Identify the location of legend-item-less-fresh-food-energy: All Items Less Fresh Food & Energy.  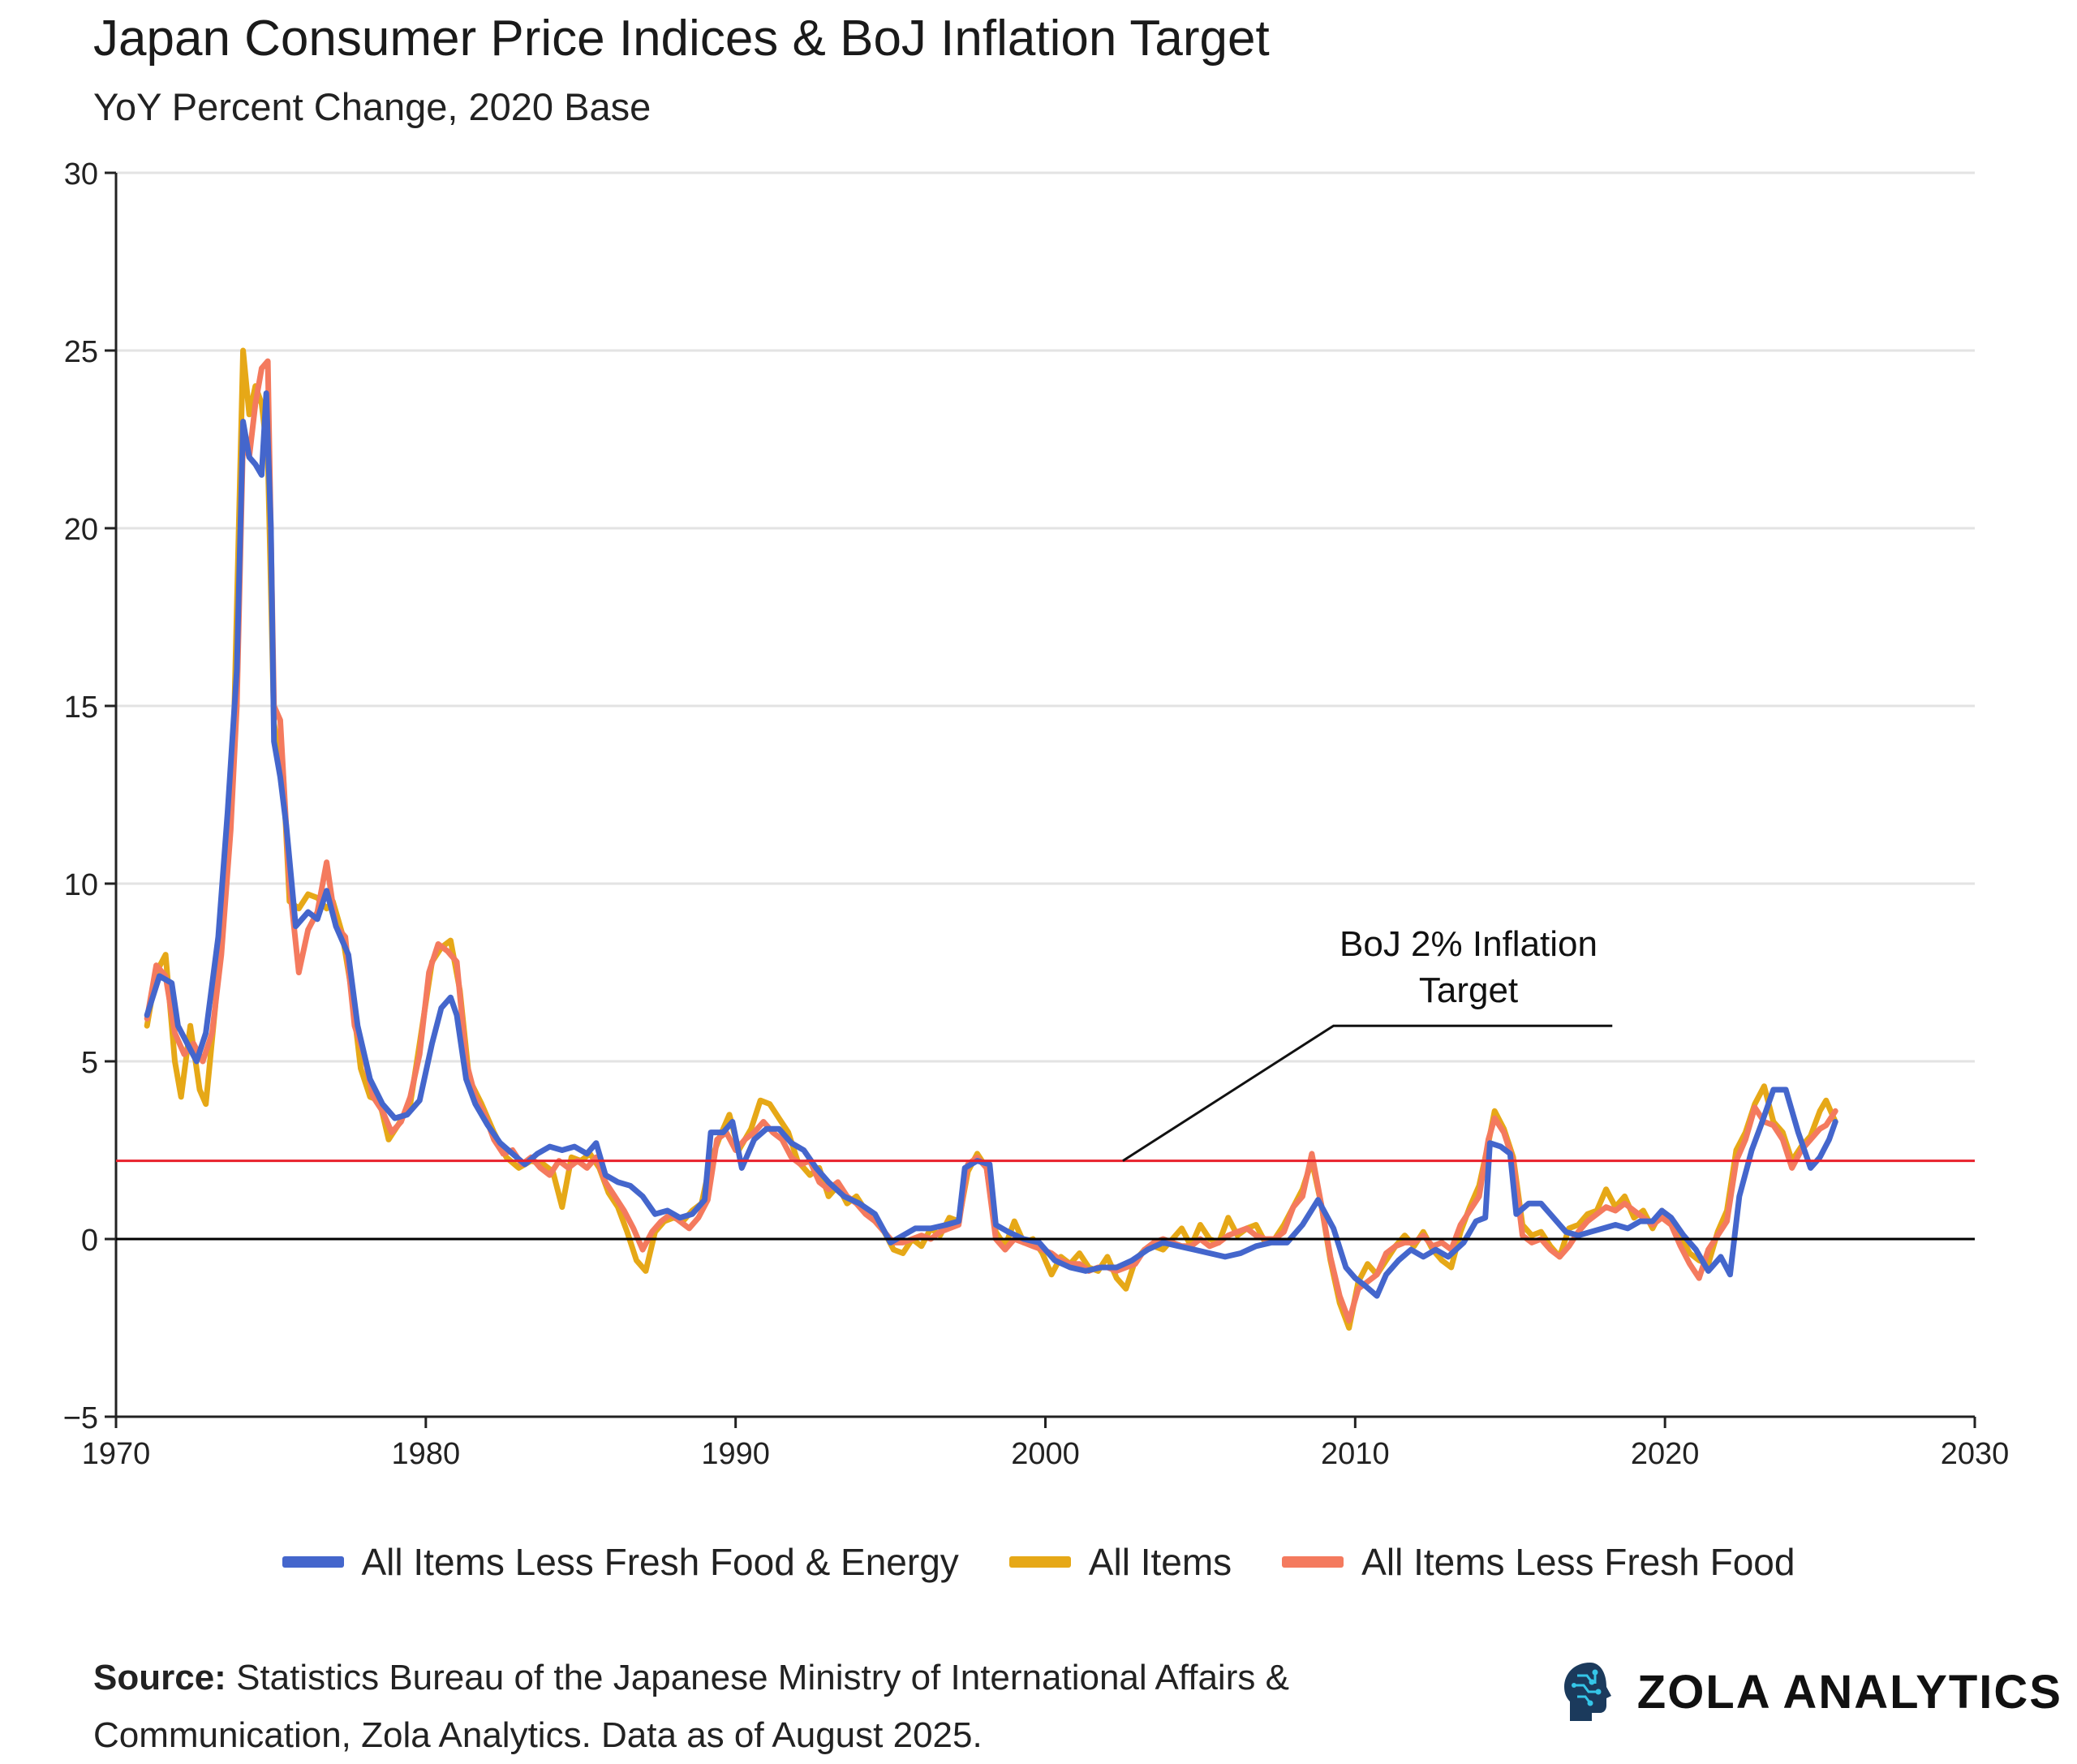
(620, 1562).